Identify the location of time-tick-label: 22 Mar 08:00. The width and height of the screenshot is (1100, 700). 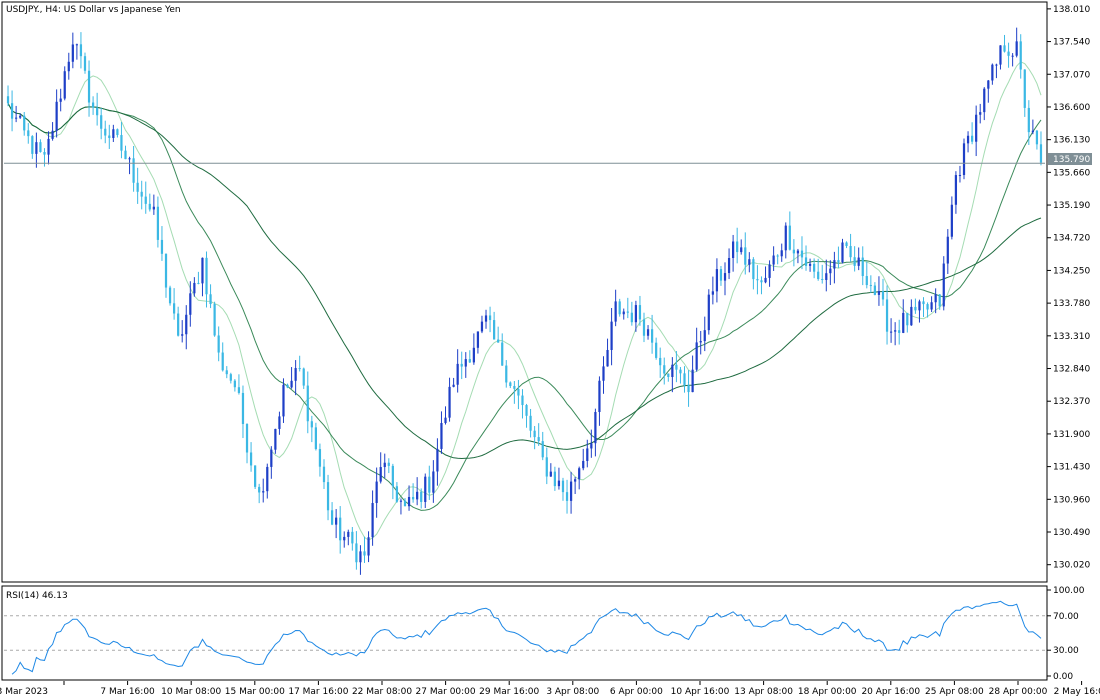
(382, 692).